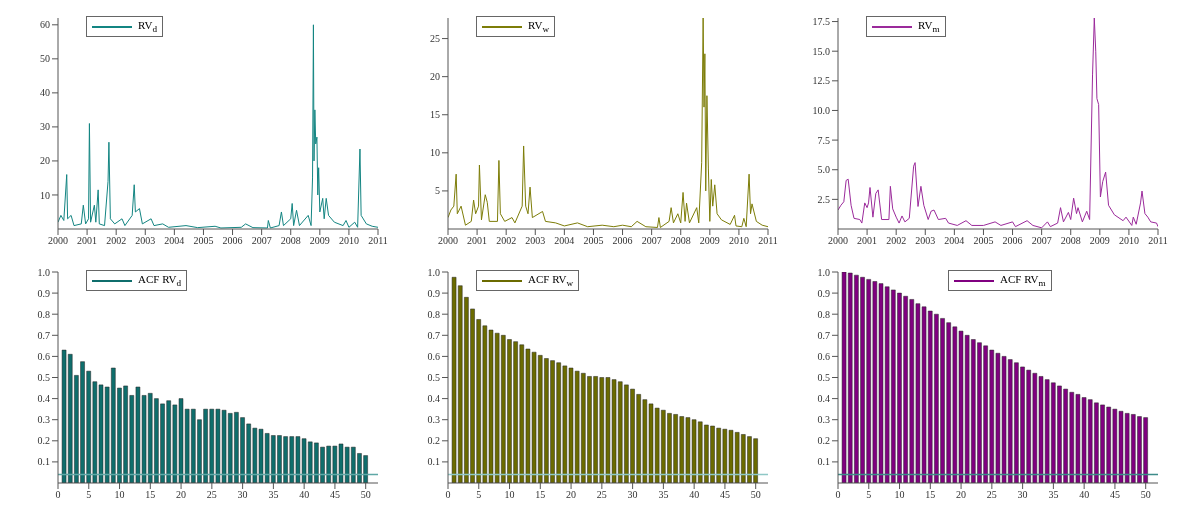 The image size is (1200, 511). I want to click on legend-label: ACF RV$_{m}$, so click(1023, 281).